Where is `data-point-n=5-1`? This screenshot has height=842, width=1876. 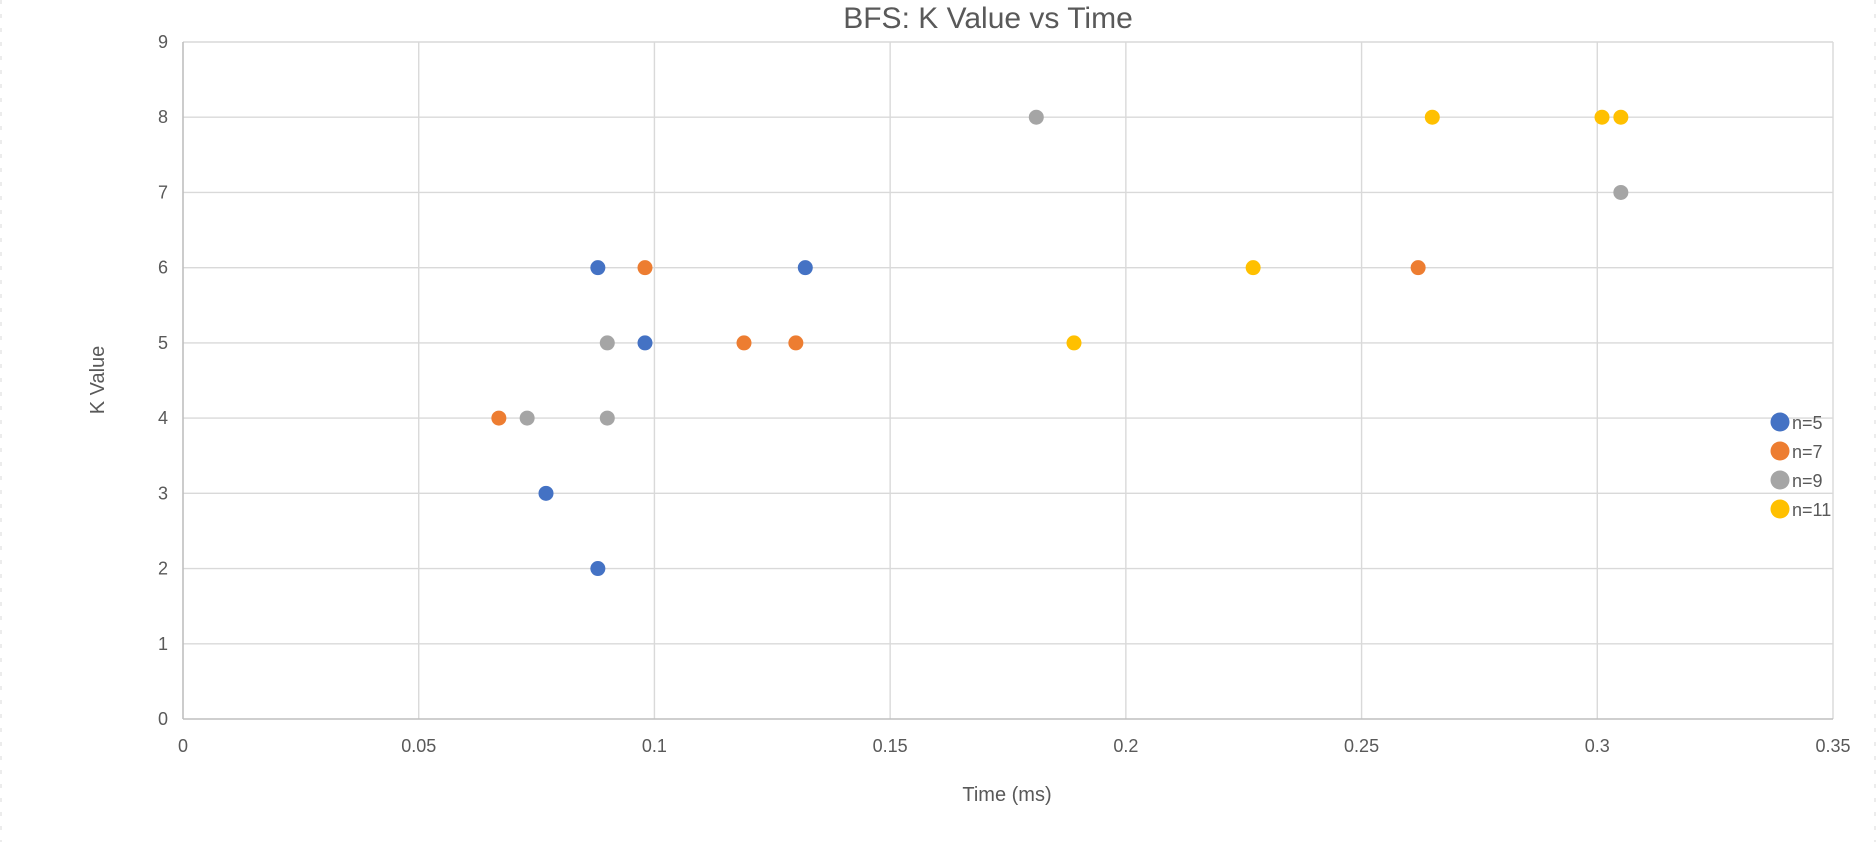 data-point-n=5-1 is located at coordinates (546, 493).